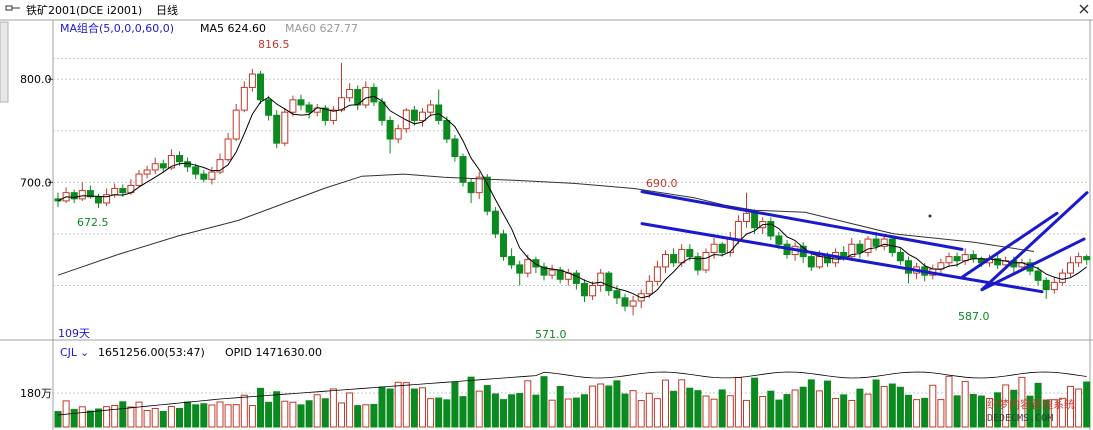 Image resolution: width=1093 pixels, height=430 pixels. What do you see at coordinates (12, 8) in the screenshot?
I see `link-icon` at bounding box center [12, 8].